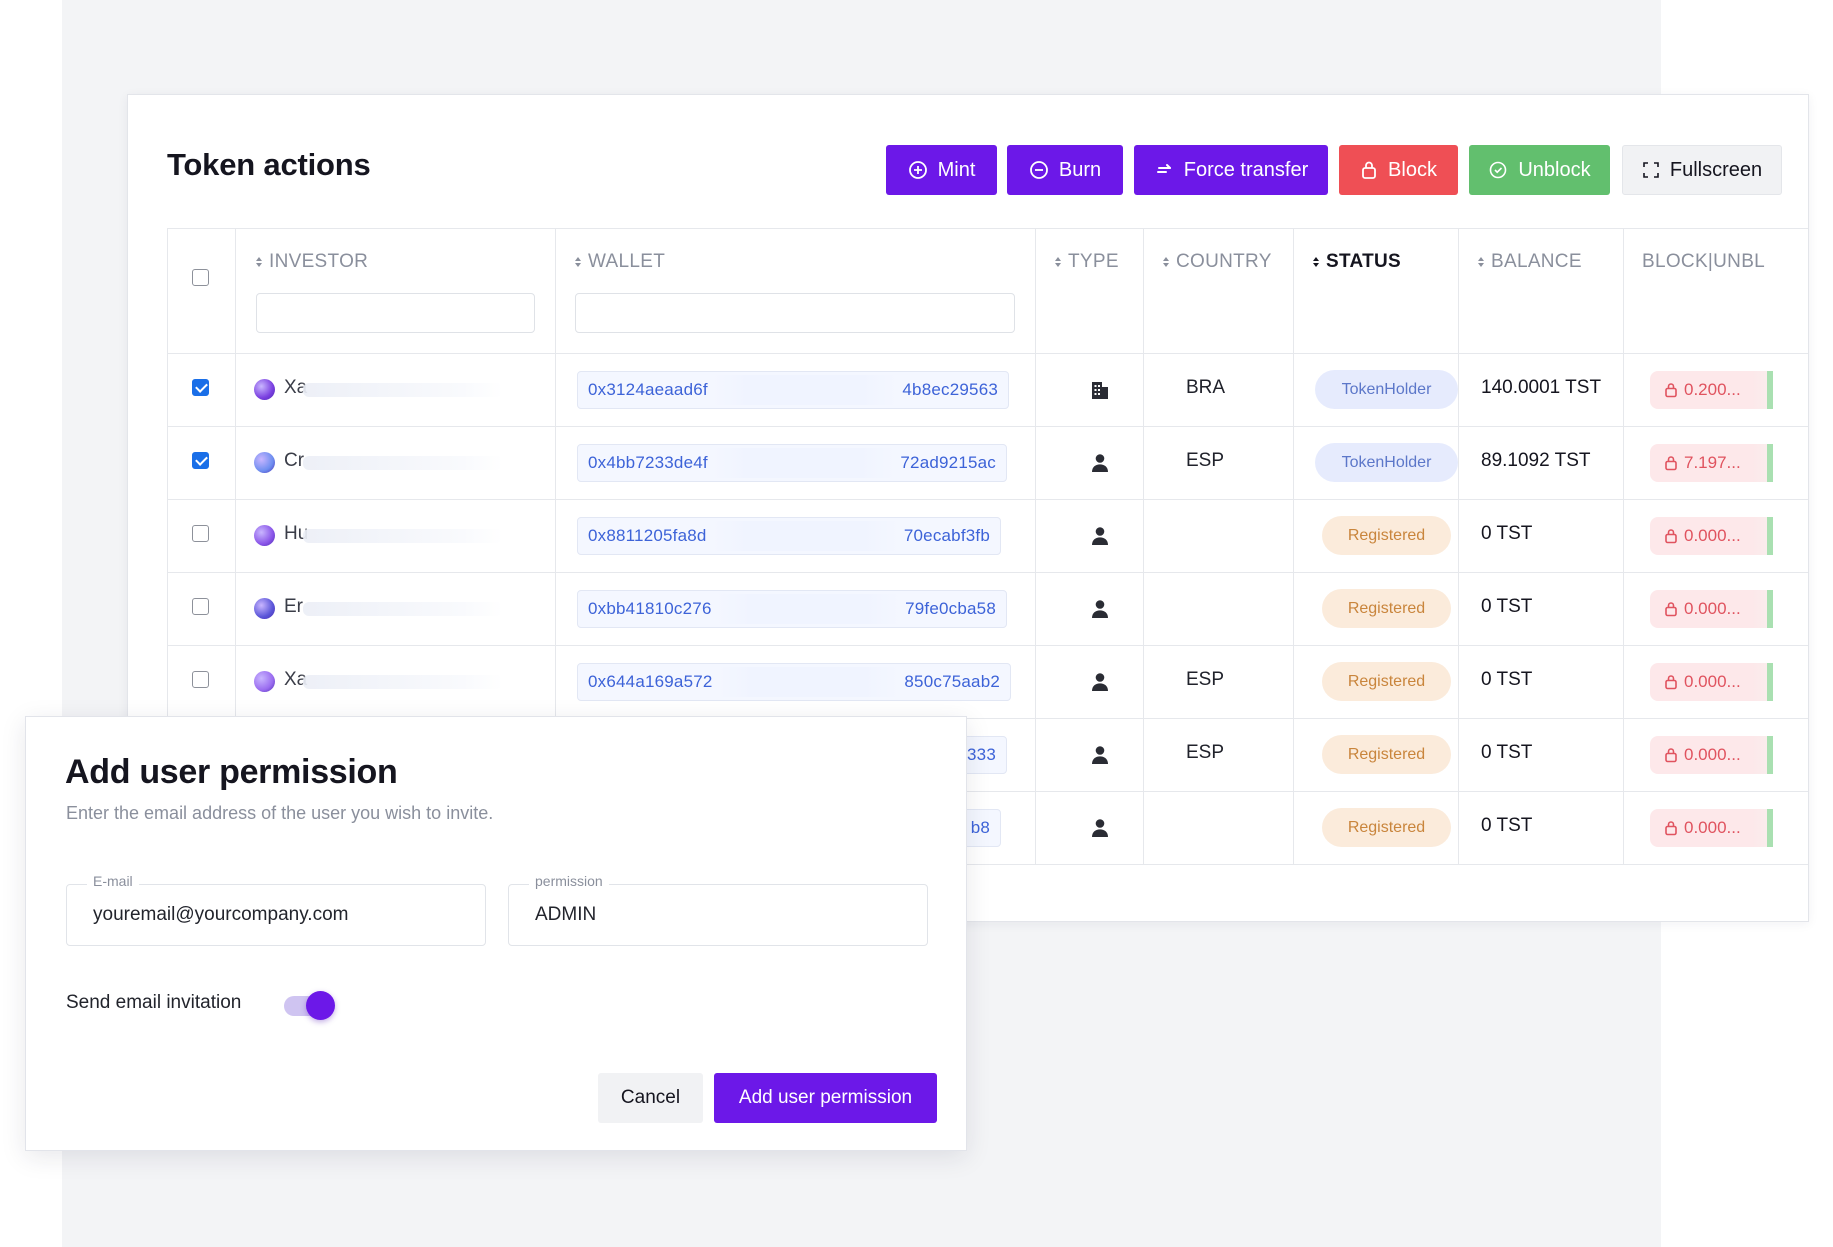 The height and width of the screenshot is (1247, 1833). Describe the element at coordinates (952, 681) in the screenshot. I see `wallet-end: 850c75aab2` at that location.